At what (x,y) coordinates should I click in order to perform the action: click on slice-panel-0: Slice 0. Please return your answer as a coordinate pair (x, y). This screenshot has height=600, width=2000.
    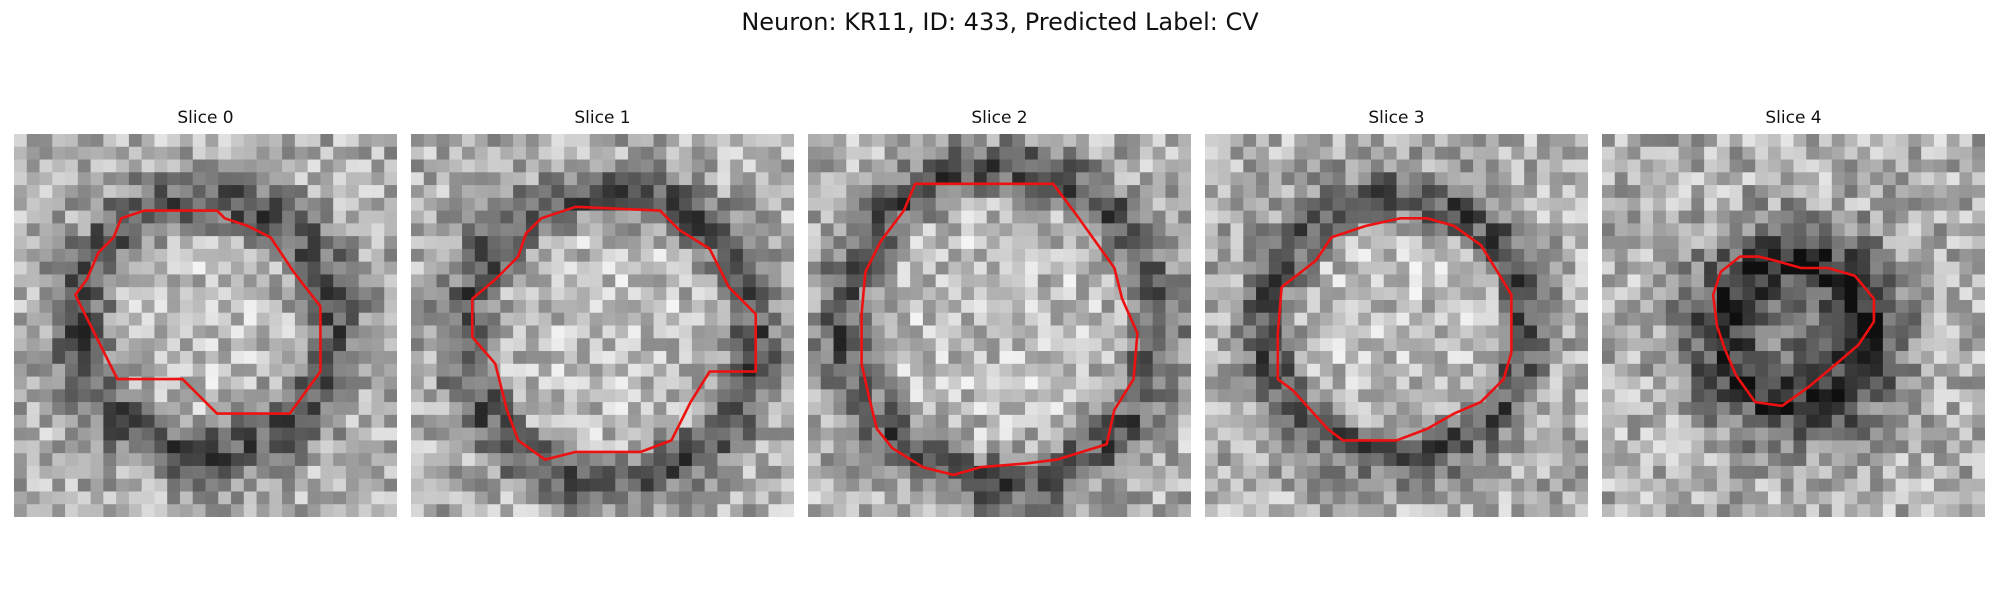
    Looking at the image, I should click on (205, 313).